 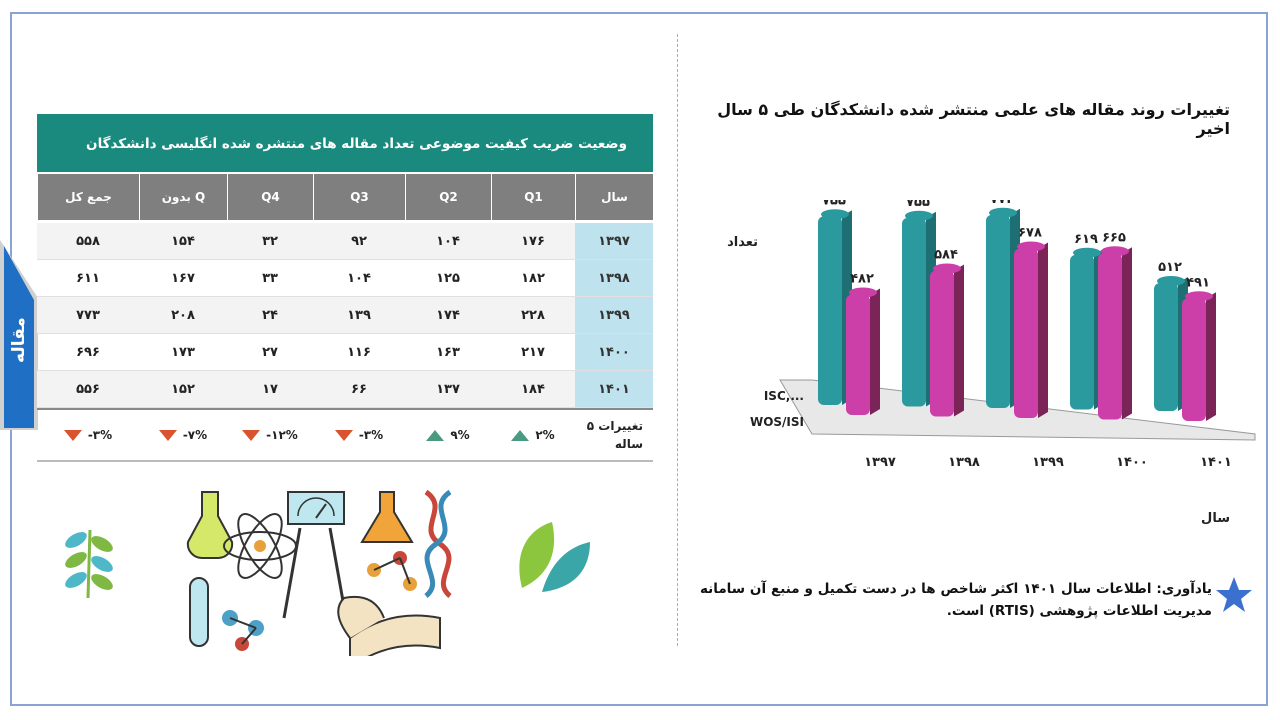 I want to click on data-label: ۴۸۲, so click(x=862, y=279).